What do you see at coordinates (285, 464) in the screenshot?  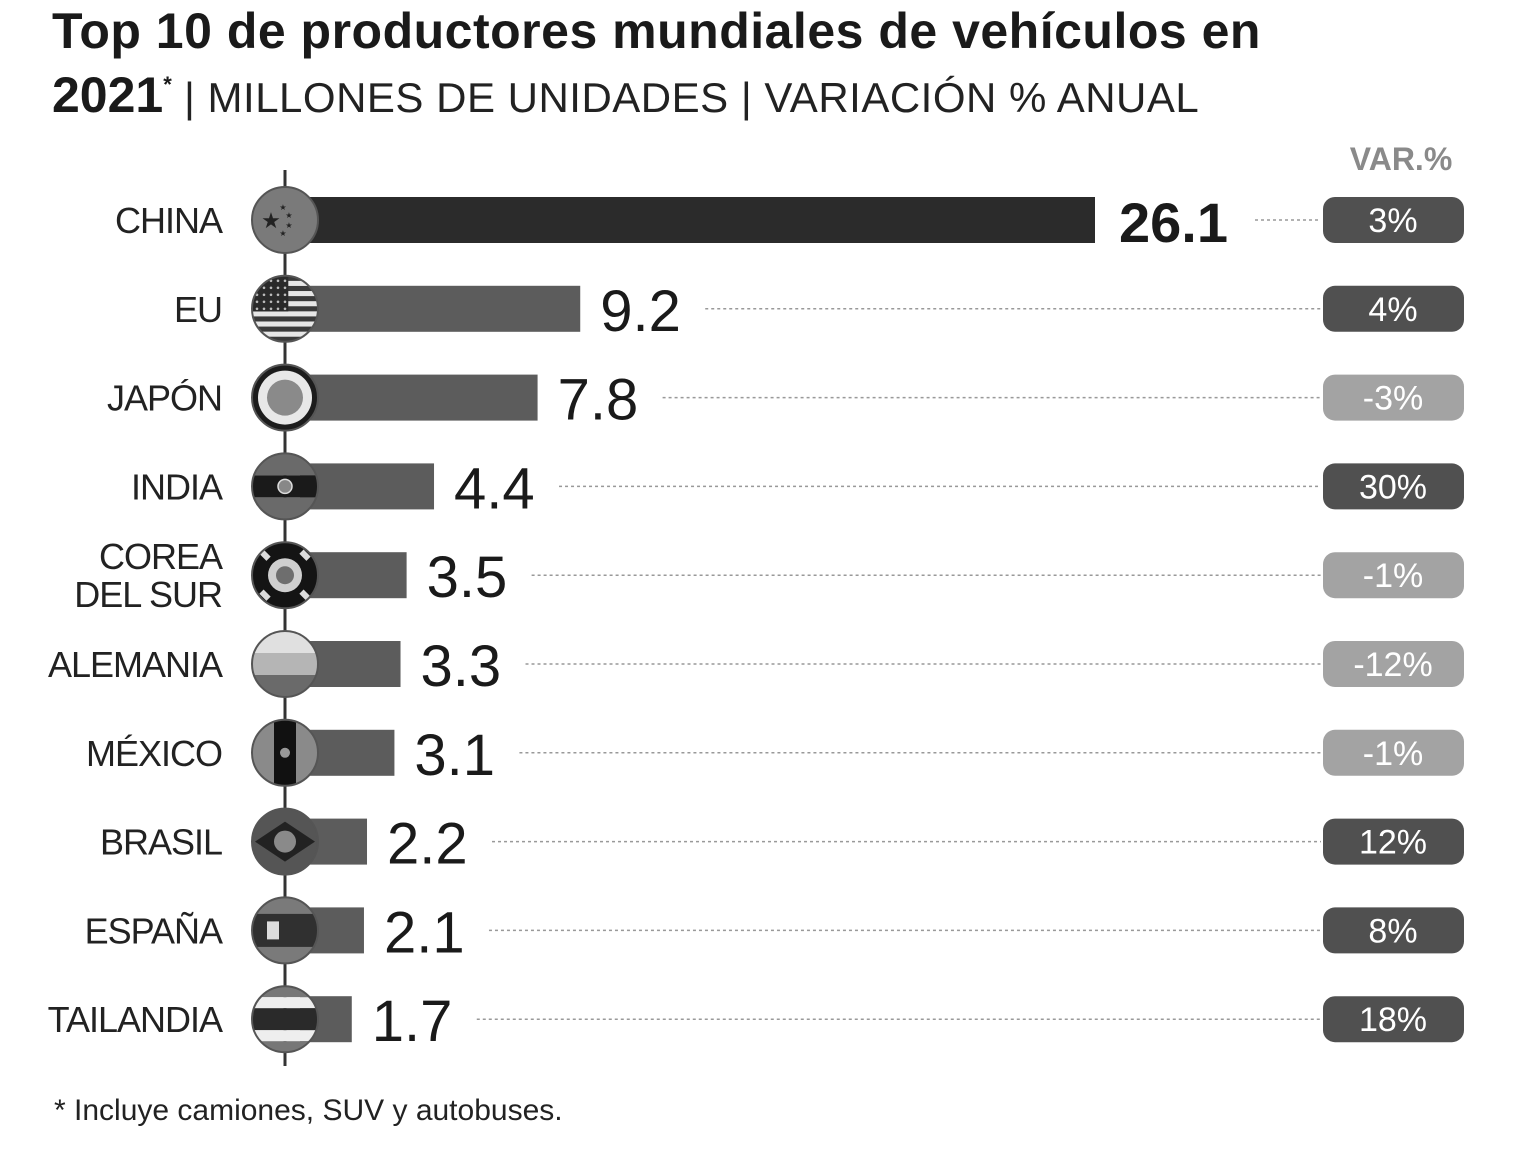 I see `flag-band-top` at bounding box center [285, 464].